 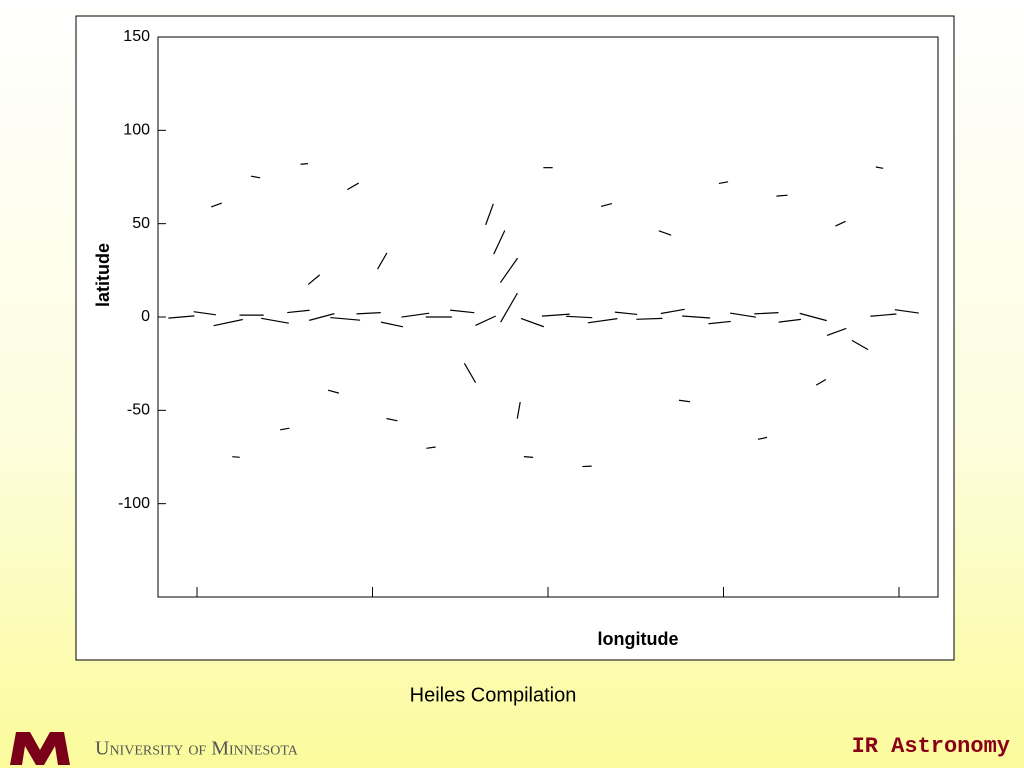 What do you see at coordinates (103, 275) in the screenshot?
I see `y-axis-label: latitude` at bounding box center [103, 275].